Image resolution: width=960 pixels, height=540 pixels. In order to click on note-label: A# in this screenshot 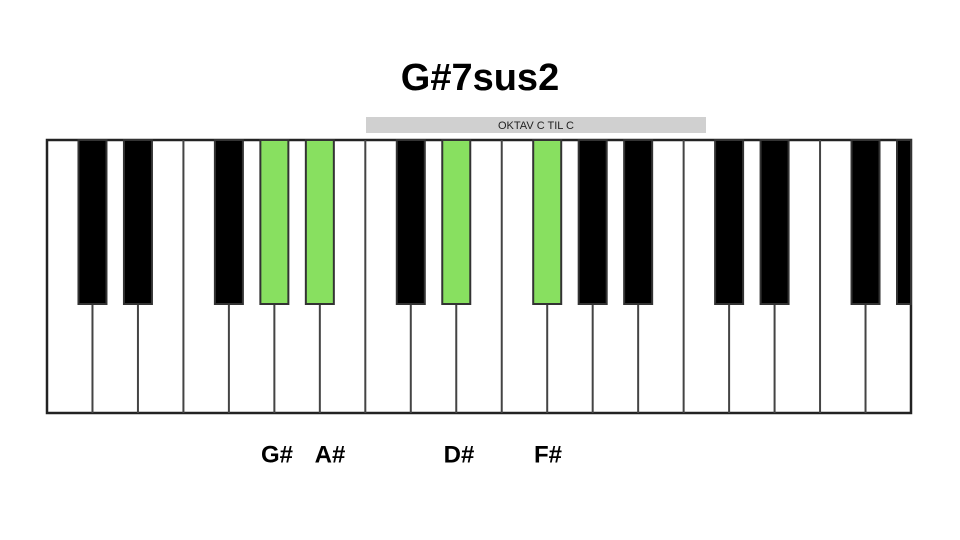, I will do `click(330, 454)`.